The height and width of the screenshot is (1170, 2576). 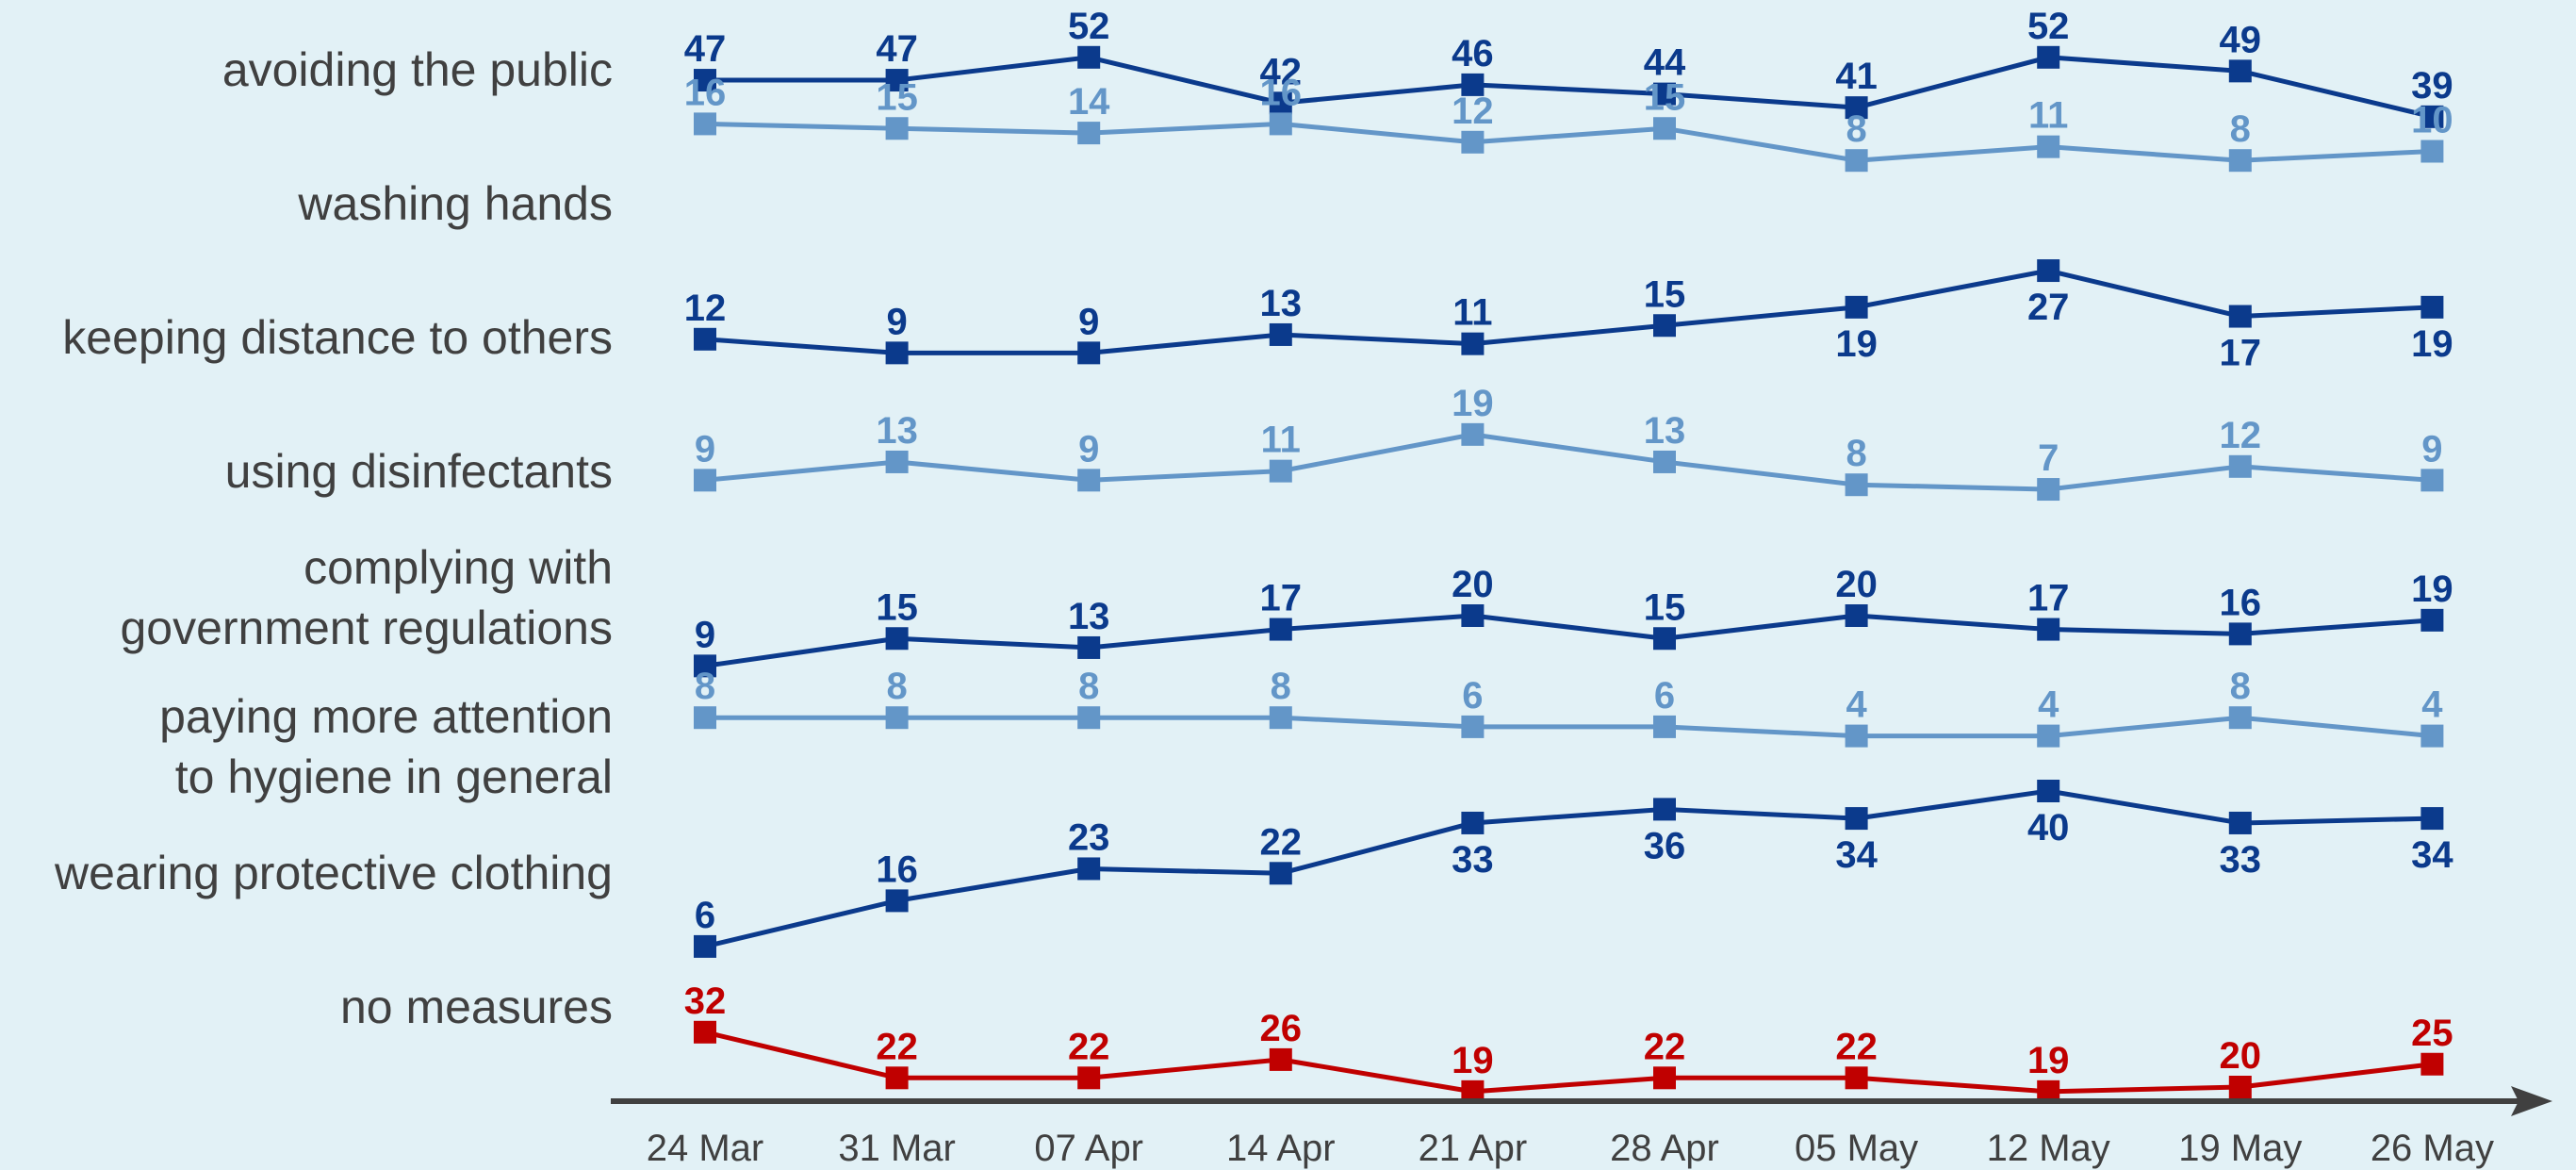 What do you see at coordinates (1396, 1041) in the screenshot?
I see `series-7: no measures 32 22 22 26 19 22 22 19 20 25` at bounding box center [1396, 1041].